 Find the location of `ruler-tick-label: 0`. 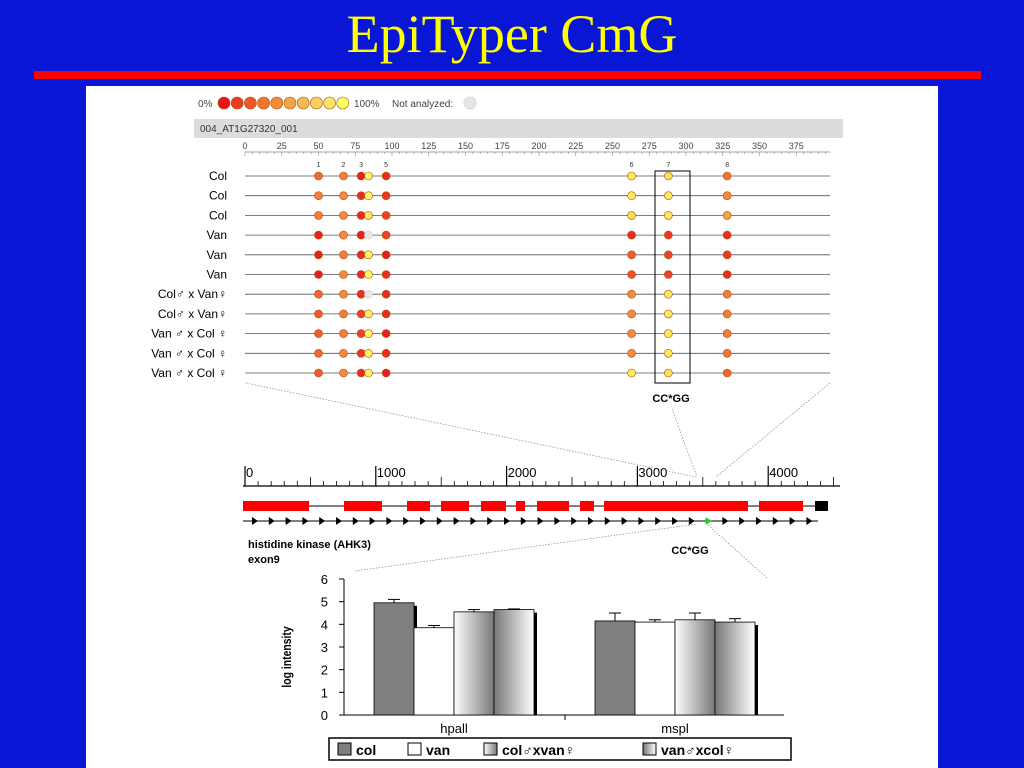

ruler-tick-label: 0 is located at coordinates (244, 146).